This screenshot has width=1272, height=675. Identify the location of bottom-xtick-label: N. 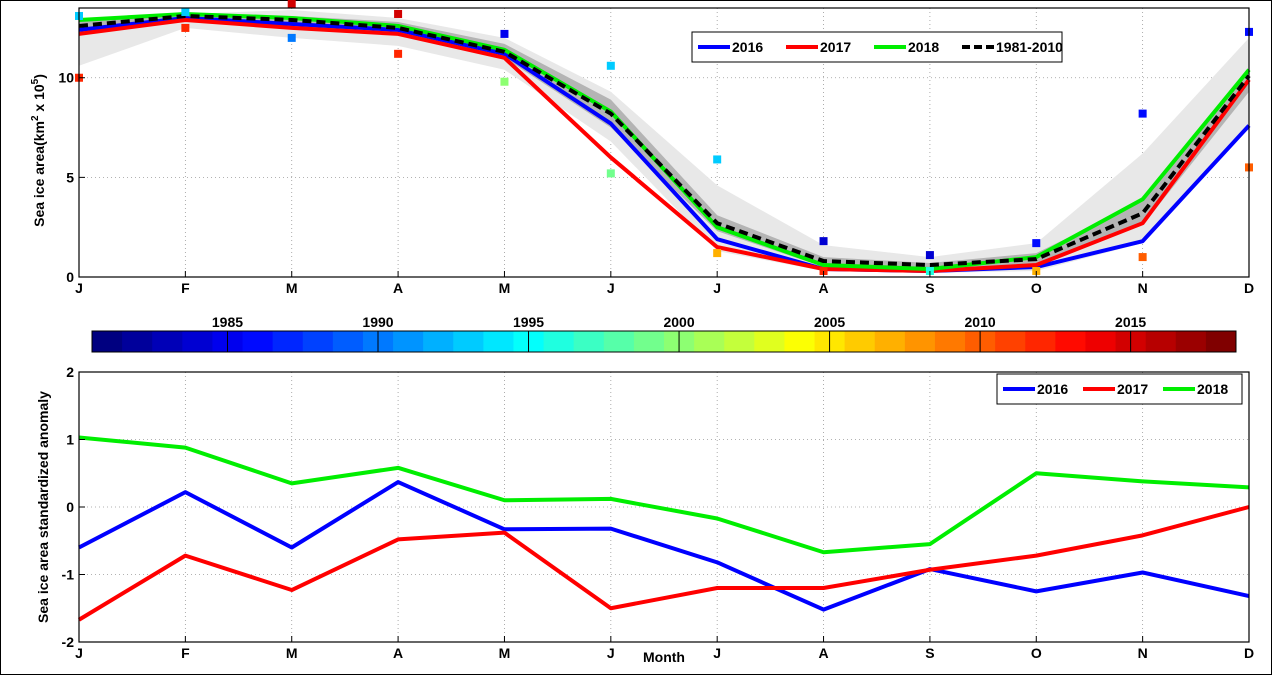
(1143, 653).